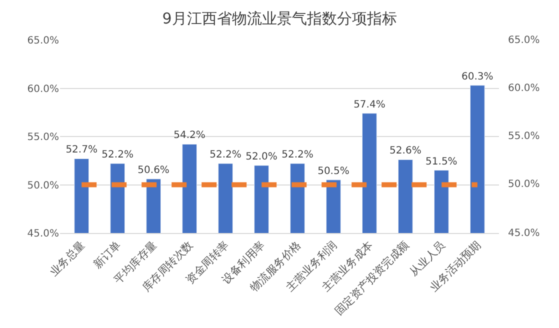 This screenshot has height=328, width=559. What do you see at coordinates (524, 40) in the screenshot?
I see `y2-tick-label: 65.0%` at bounding box center [524, 40].